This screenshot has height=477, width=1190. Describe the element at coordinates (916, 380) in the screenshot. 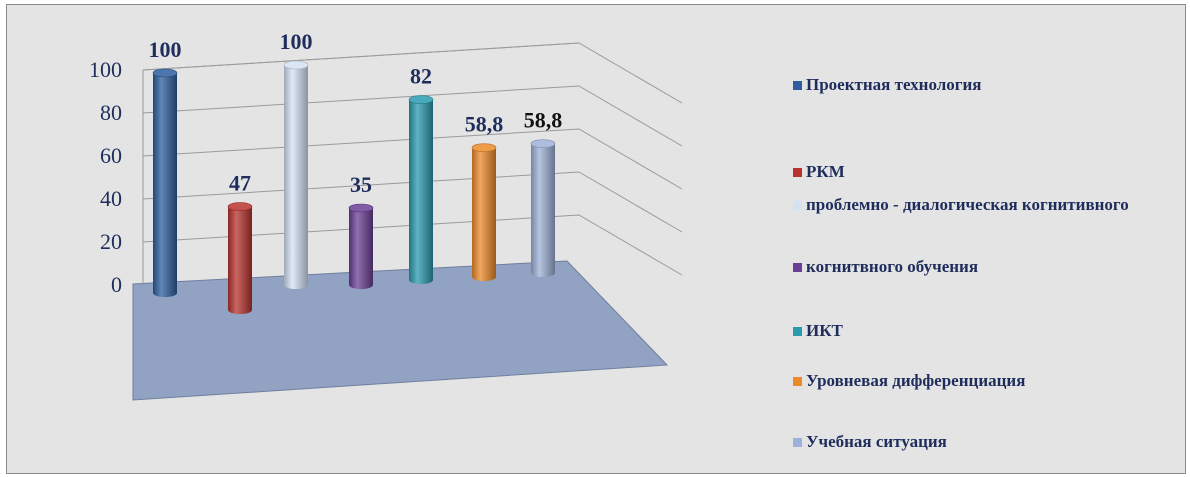

I see `legend-label: Уровневая дифференциация` at that location.